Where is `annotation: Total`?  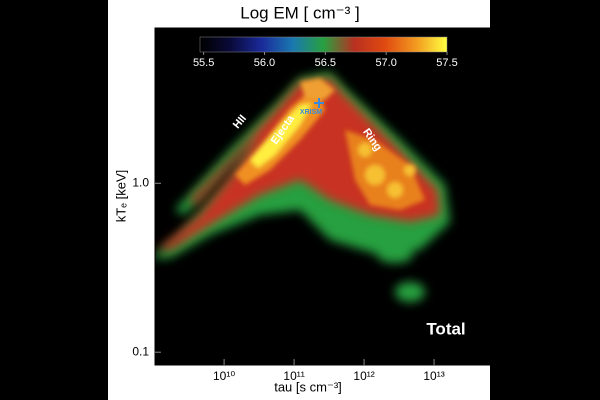
annotation: Total is located at coordinates (445, 328).